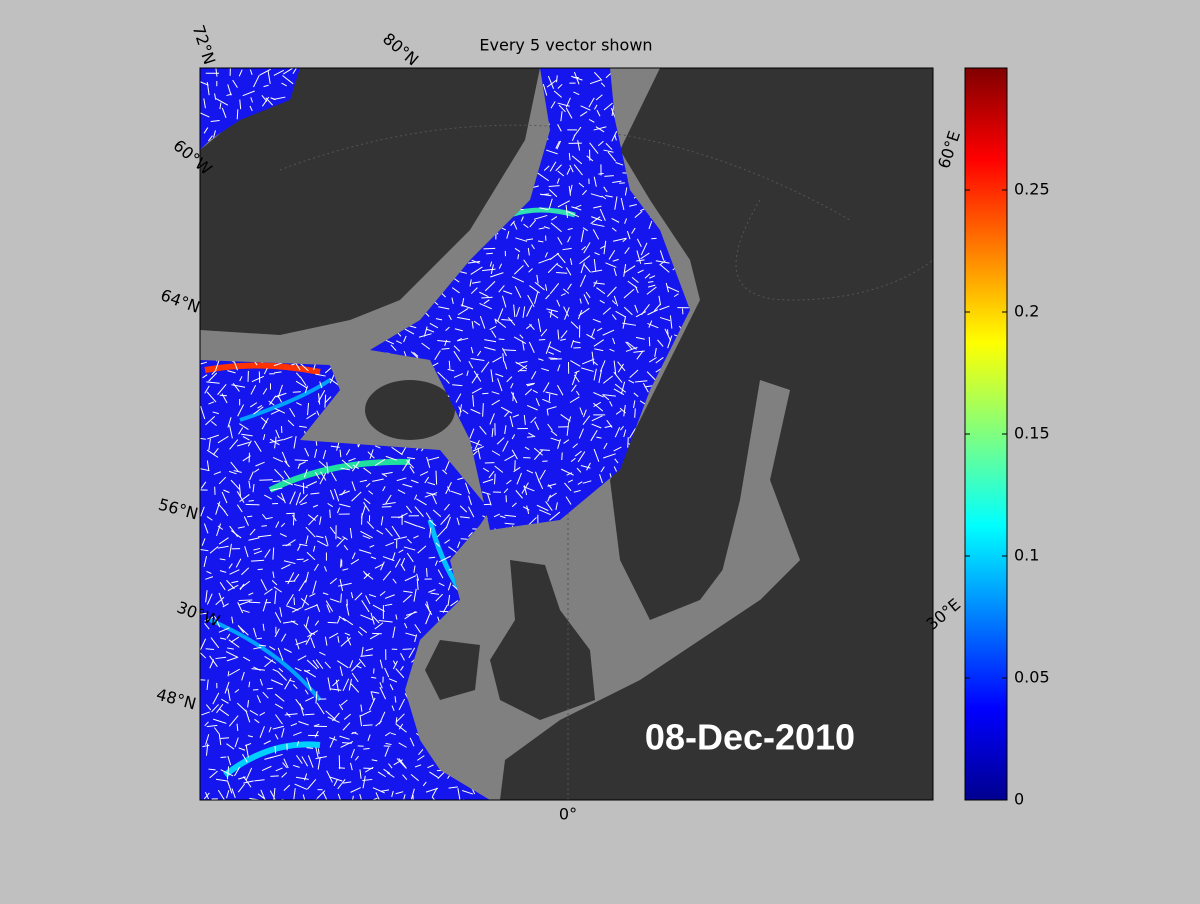 The width and height of the screenshot is (1200, 904). What do you see at coordinates (1026, 311) in the screenshot?
I see `colorbar-tick-label: 0.2` at bounding box center [1026, 311].